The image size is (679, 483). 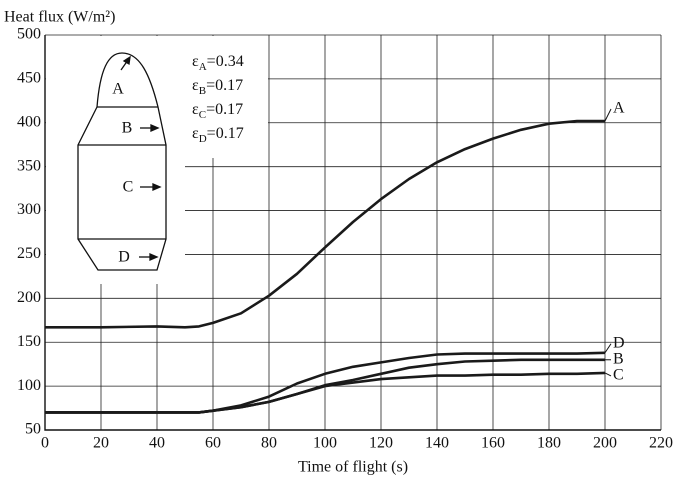 I want to click on annotation-sub: D, so click(x=203, y=139).